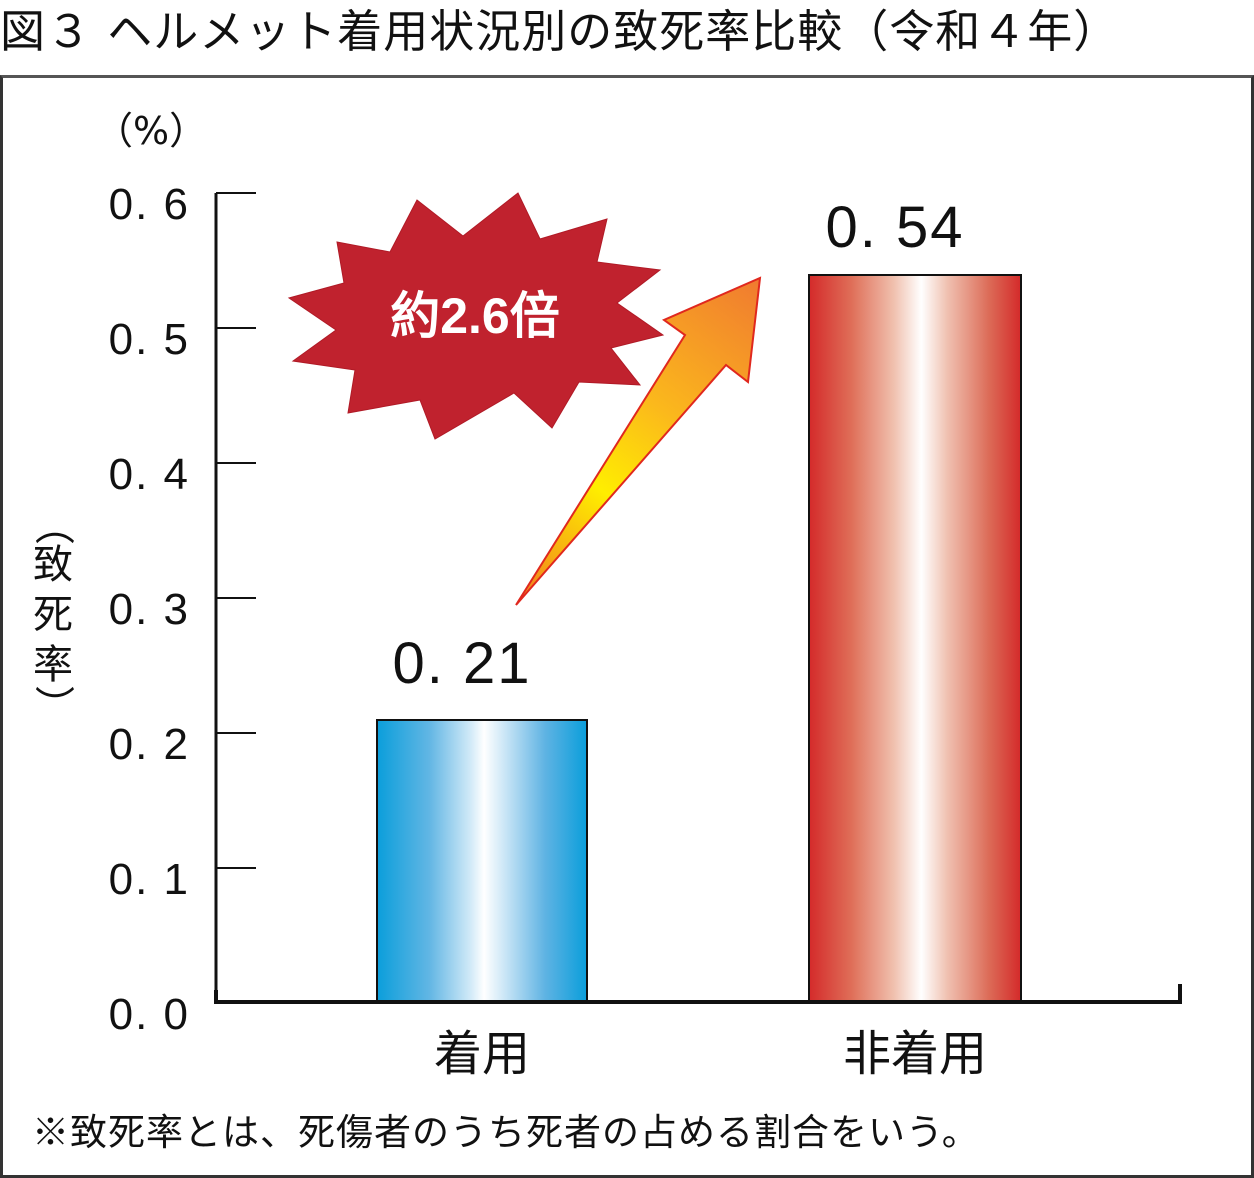 The width and height of the screenshot is (1254, 1178). I want to click on callout-ratio: 約2.6倍, so click(475, 316).